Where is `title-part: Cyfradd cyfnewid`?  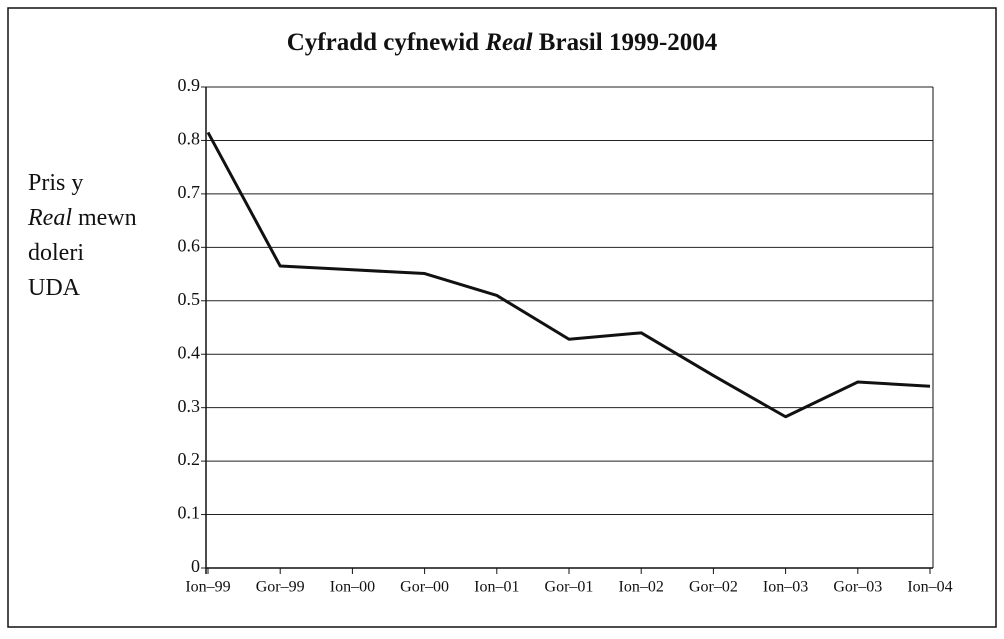
title-part: Cyfradd cyfnewid is located at coordinates (383, 42).